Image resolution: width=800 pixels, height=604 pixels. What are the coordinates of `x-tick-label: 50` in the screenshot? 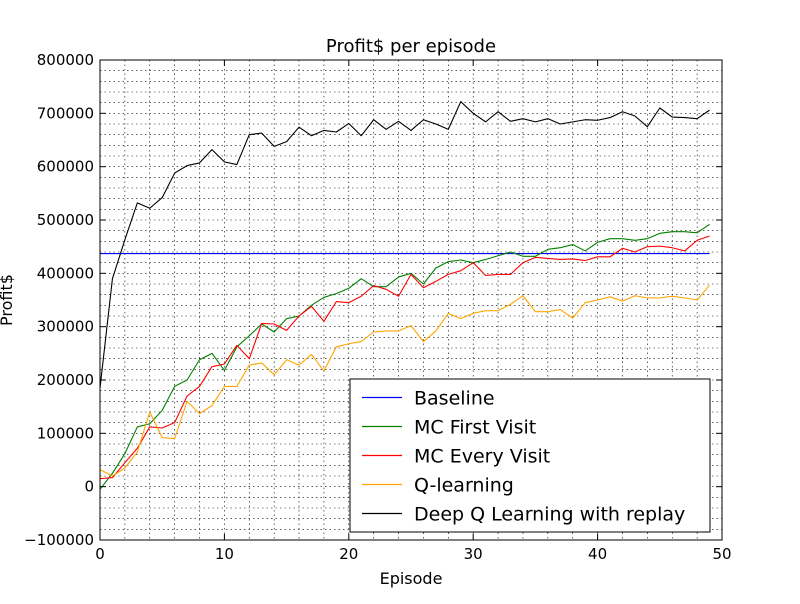 It's located at (721, 554).